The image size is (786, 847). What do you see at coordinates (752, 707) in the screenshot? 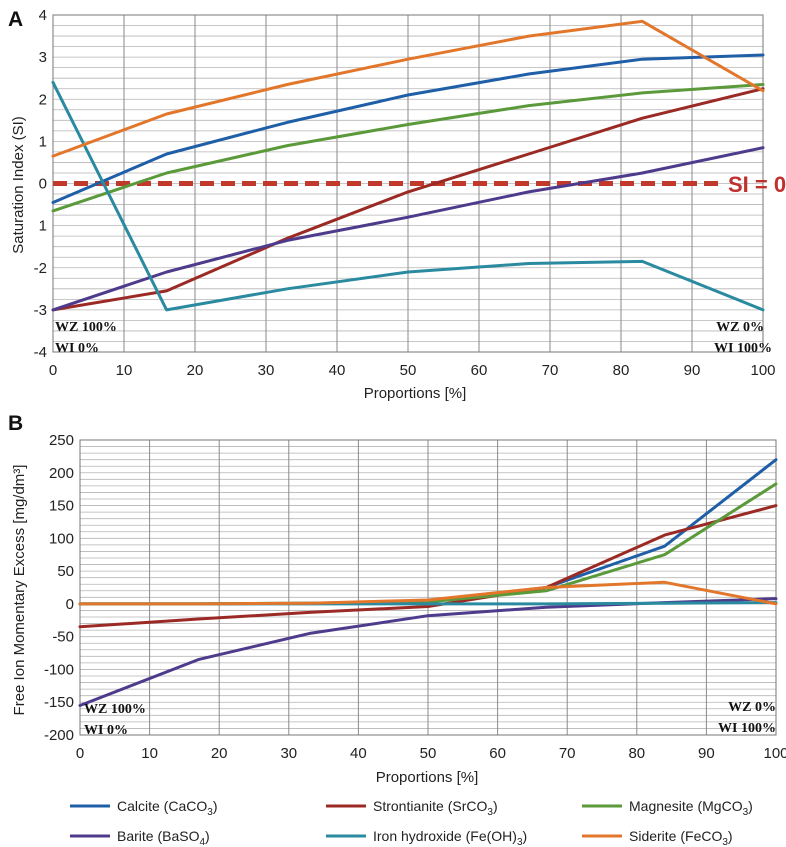
I see `panel-b-annotation-right-1: WZ 0%` at bounding box center [752, 707].